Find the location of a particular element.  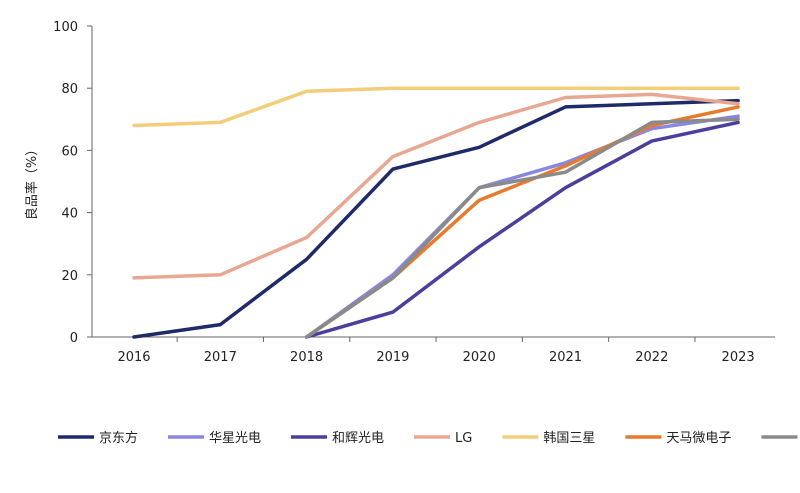

y-tick-label: 100 is located at coordinates (65, 27).